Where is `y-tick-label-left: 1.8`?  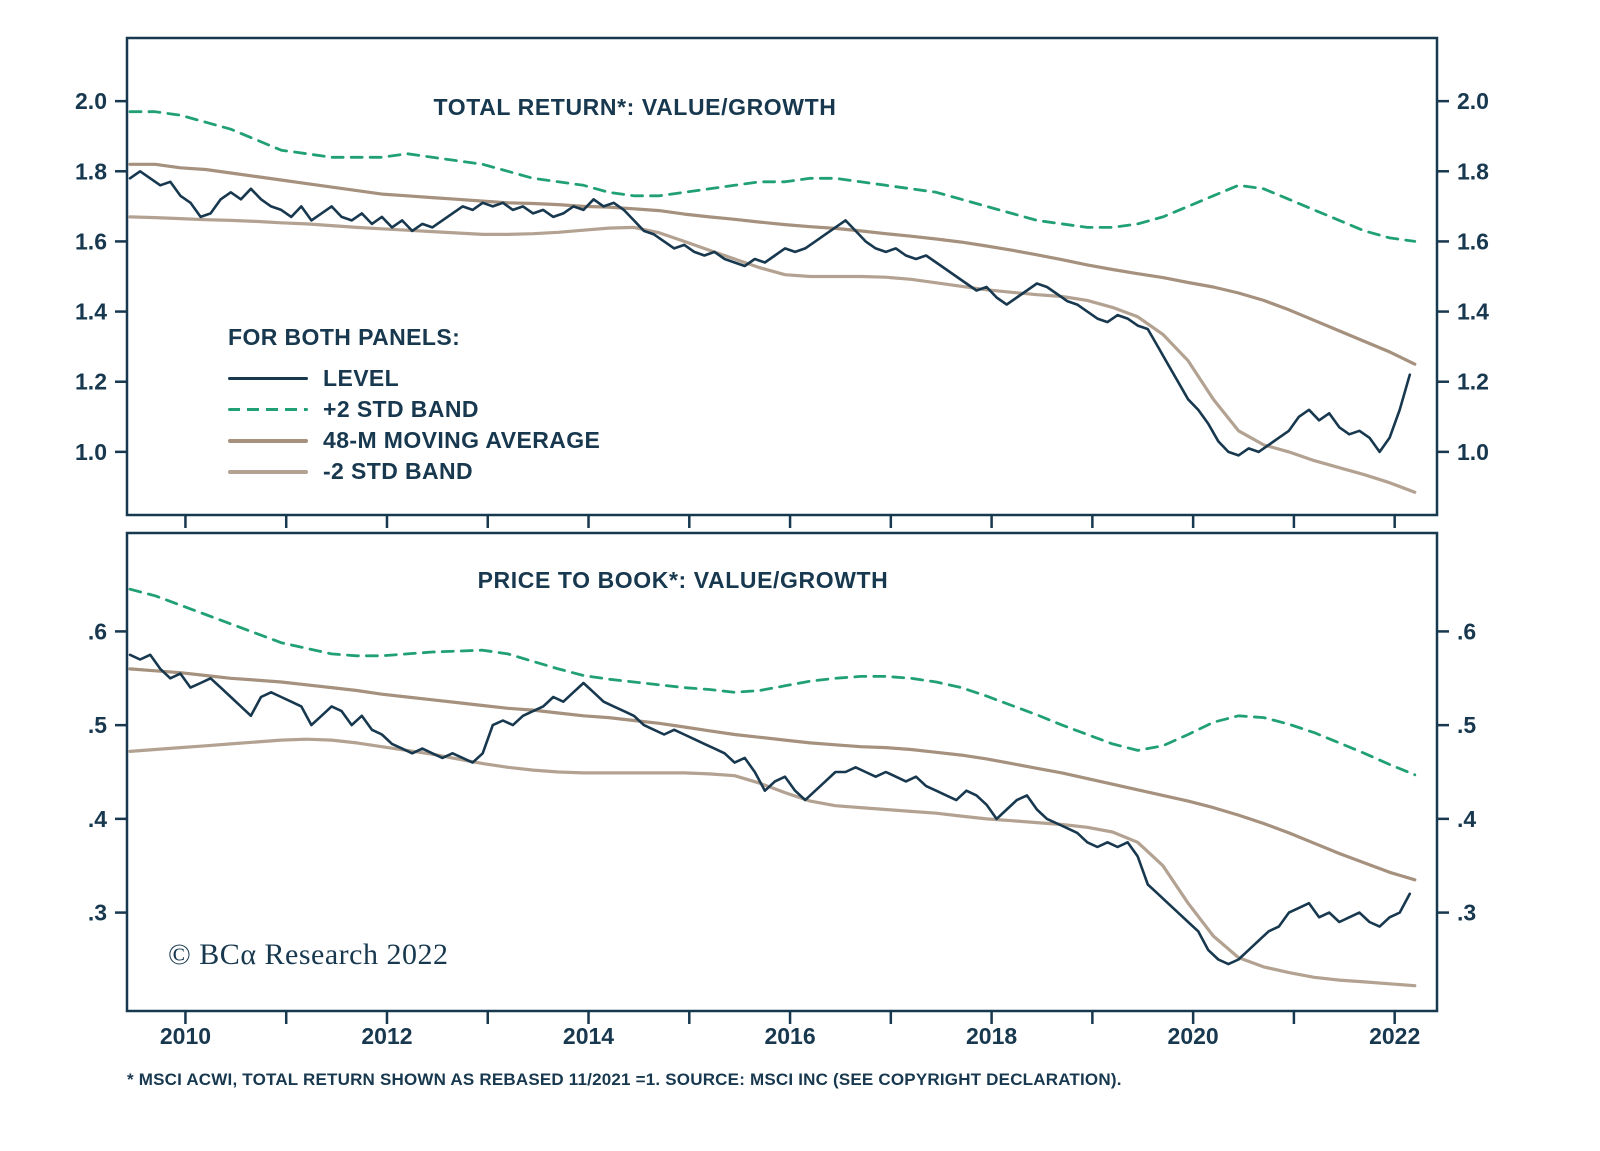 y-tick-label-left: 1.8 is located at coordinates (91, 171).